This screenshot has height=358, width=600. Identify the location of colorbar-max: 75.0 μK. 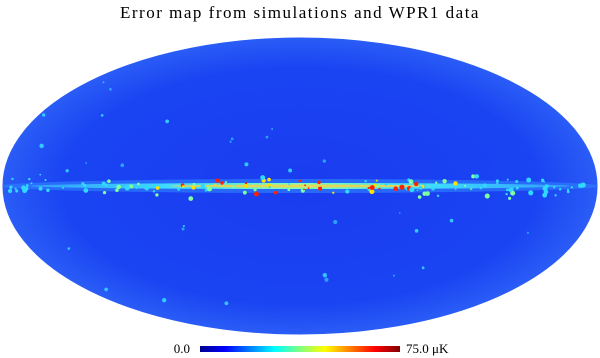
(427, 348).